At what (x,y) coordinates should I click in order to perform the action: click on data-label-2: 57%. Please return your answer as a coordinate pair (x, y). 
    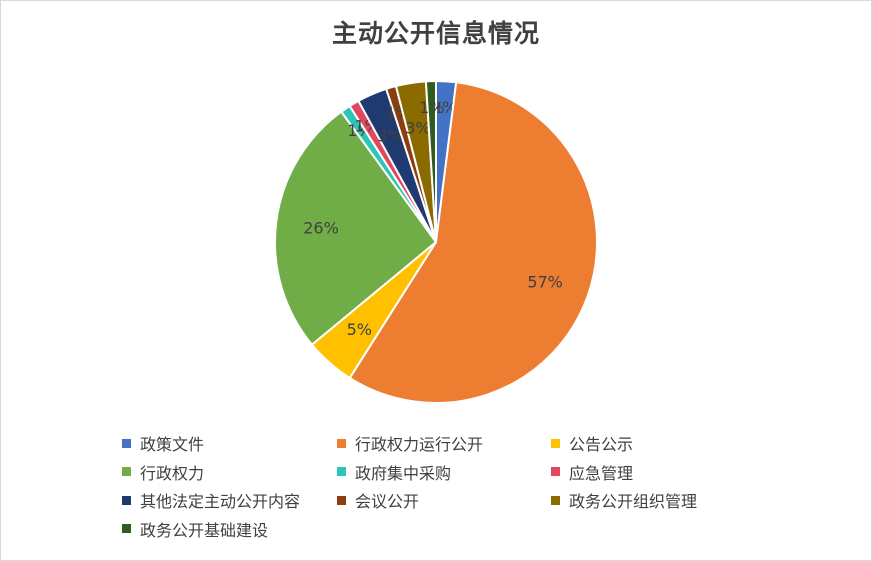
    Looking at the image, I should click on (545, 281).